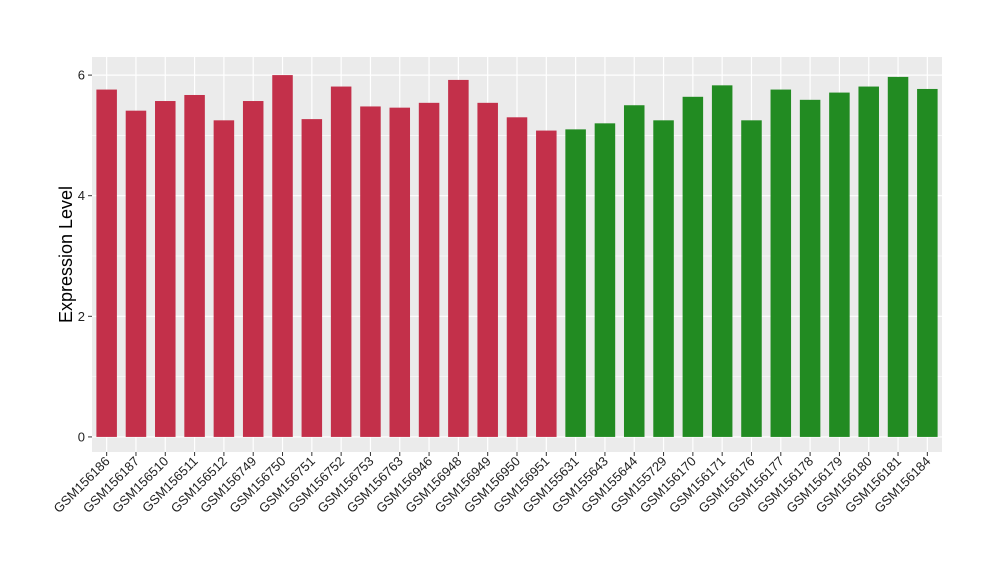 The image size is (1000, 580). Describe the element at coordinates (429, 269) in the screenshot. I see `bar-GSM156946` at that location.